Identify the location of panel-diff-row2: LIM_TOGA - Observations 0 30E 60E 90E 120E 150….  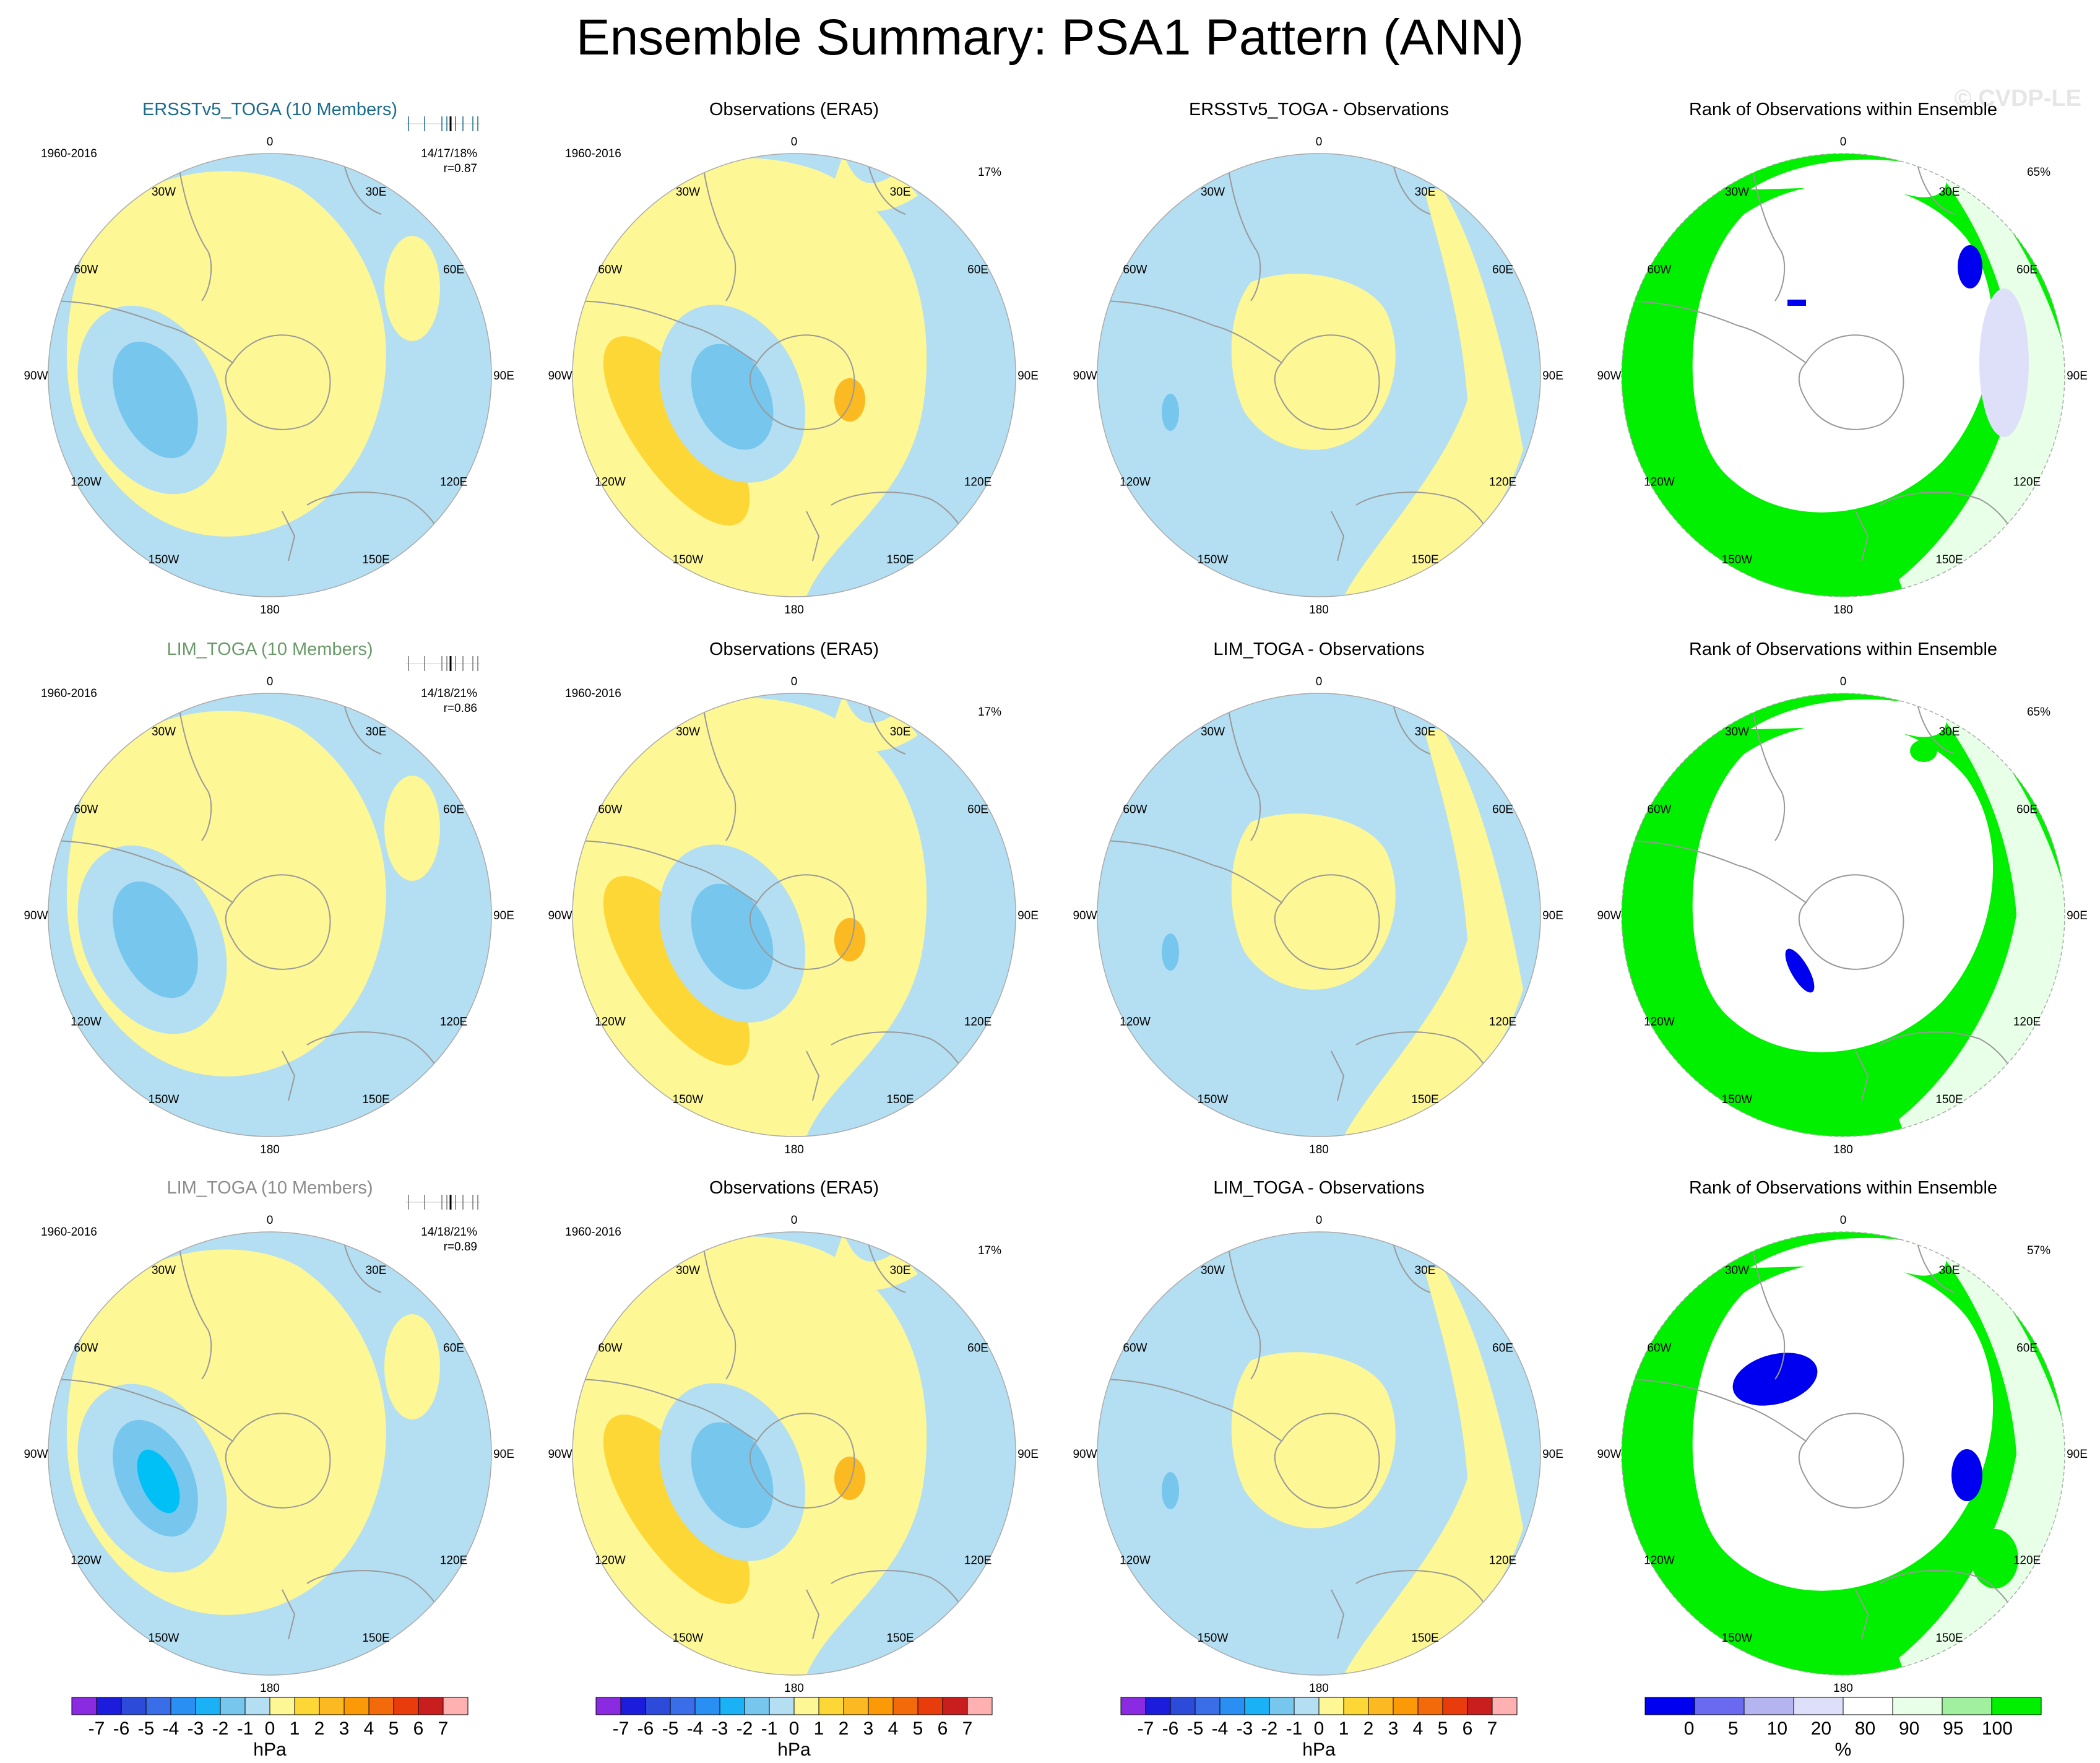
(1318, 897).